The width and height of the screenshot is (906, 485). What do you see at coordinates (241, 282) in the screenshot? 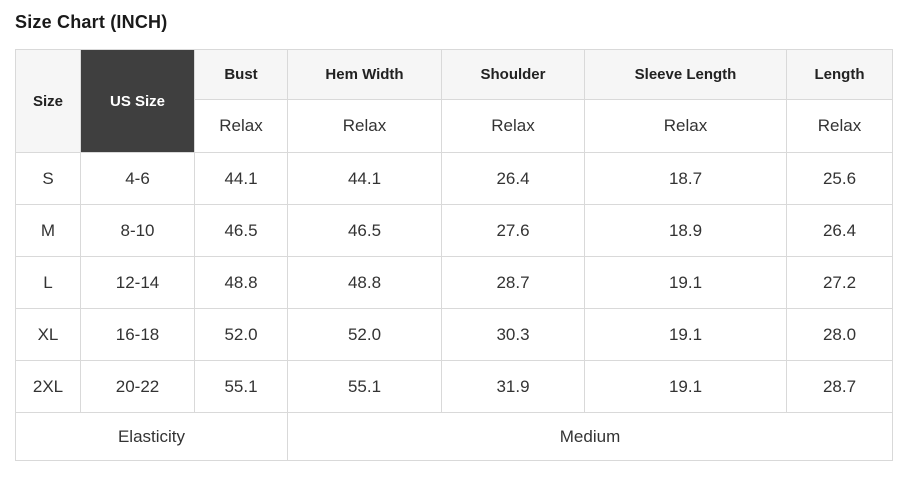
I see `bust-cell: 48.8` at bounding box center [241, 282].